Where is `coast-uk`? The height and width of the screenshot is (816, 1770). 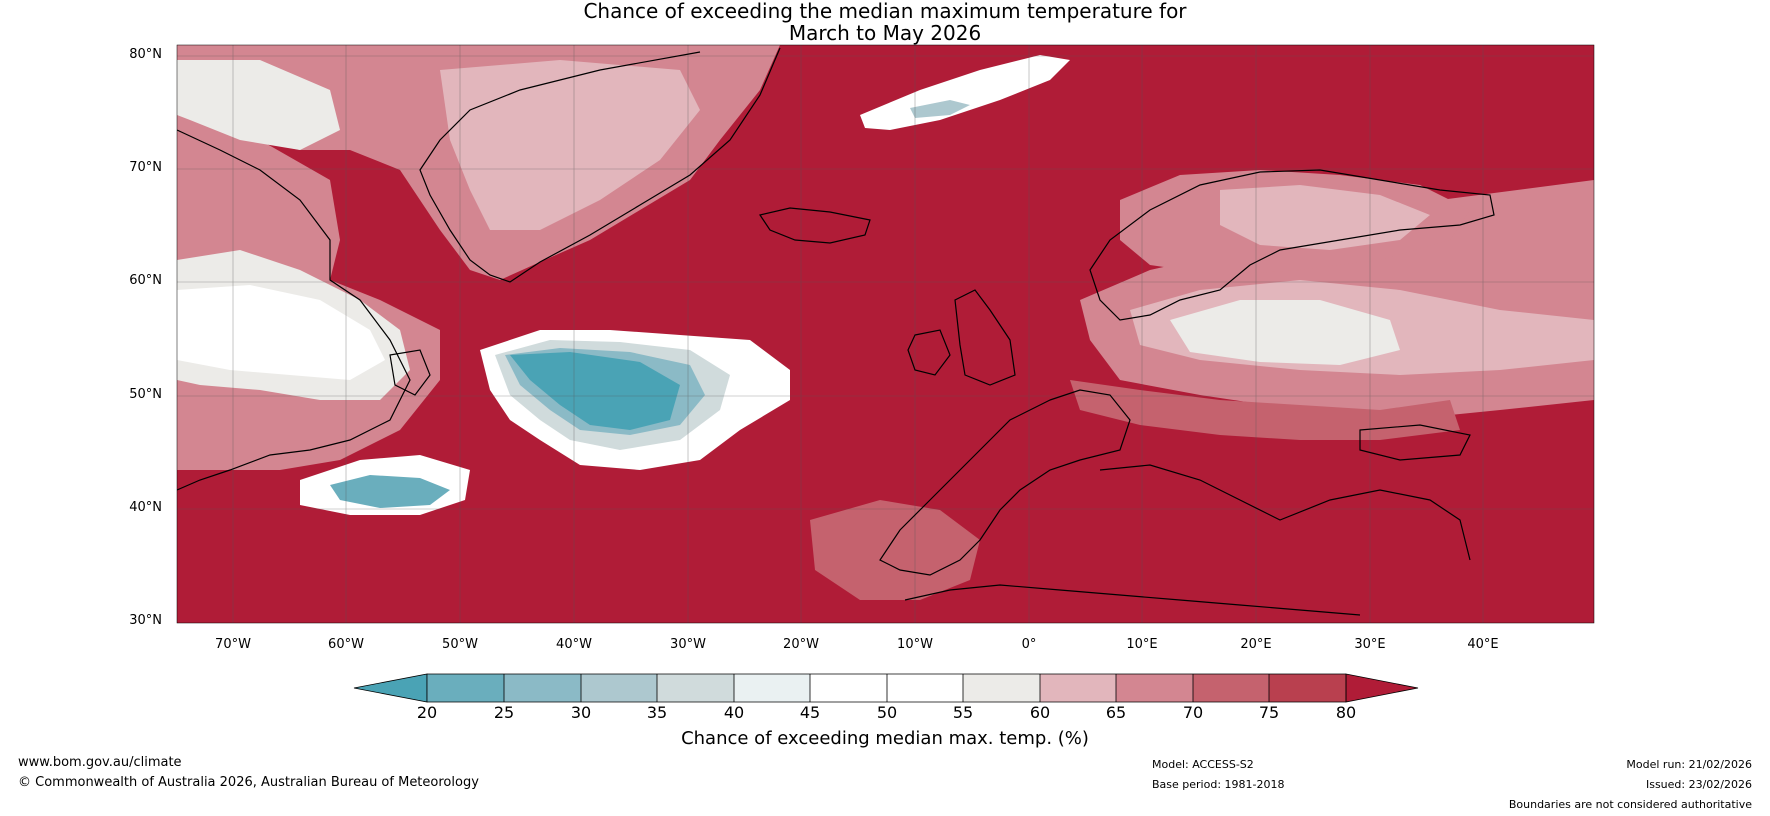 coast-uk is located at coordinates (985, 337).